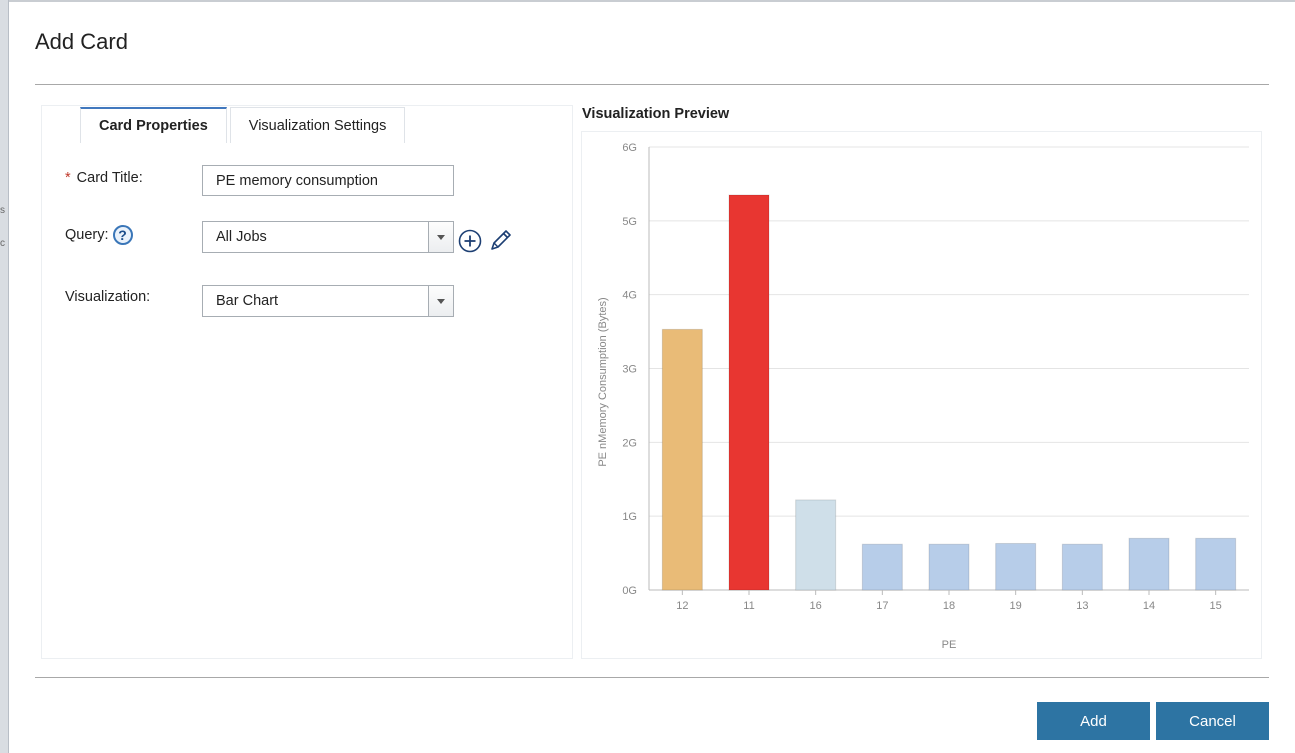  What do you see at coordinates (1016, 606) in the screenshot?
I see `x-tick-label: 19` at bounding box center [1016, 606].